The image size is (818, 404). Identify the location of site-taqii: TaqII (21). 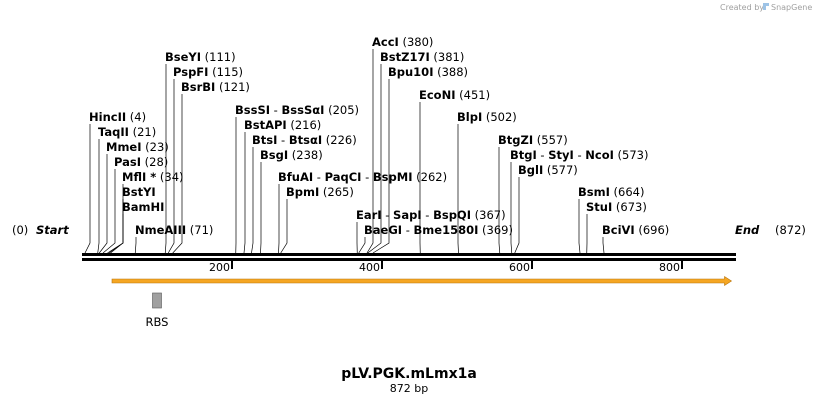
(126, 189).